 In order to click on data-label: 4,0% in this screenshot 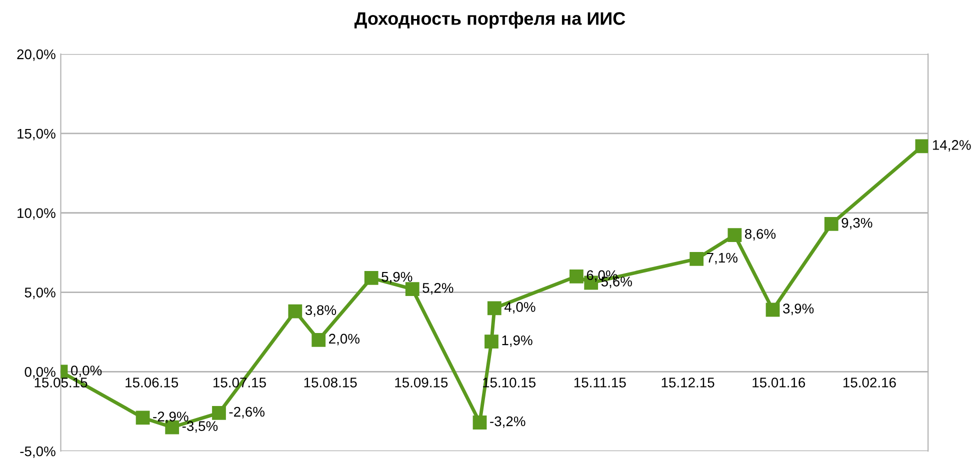, I will do `click(520, 308)`.